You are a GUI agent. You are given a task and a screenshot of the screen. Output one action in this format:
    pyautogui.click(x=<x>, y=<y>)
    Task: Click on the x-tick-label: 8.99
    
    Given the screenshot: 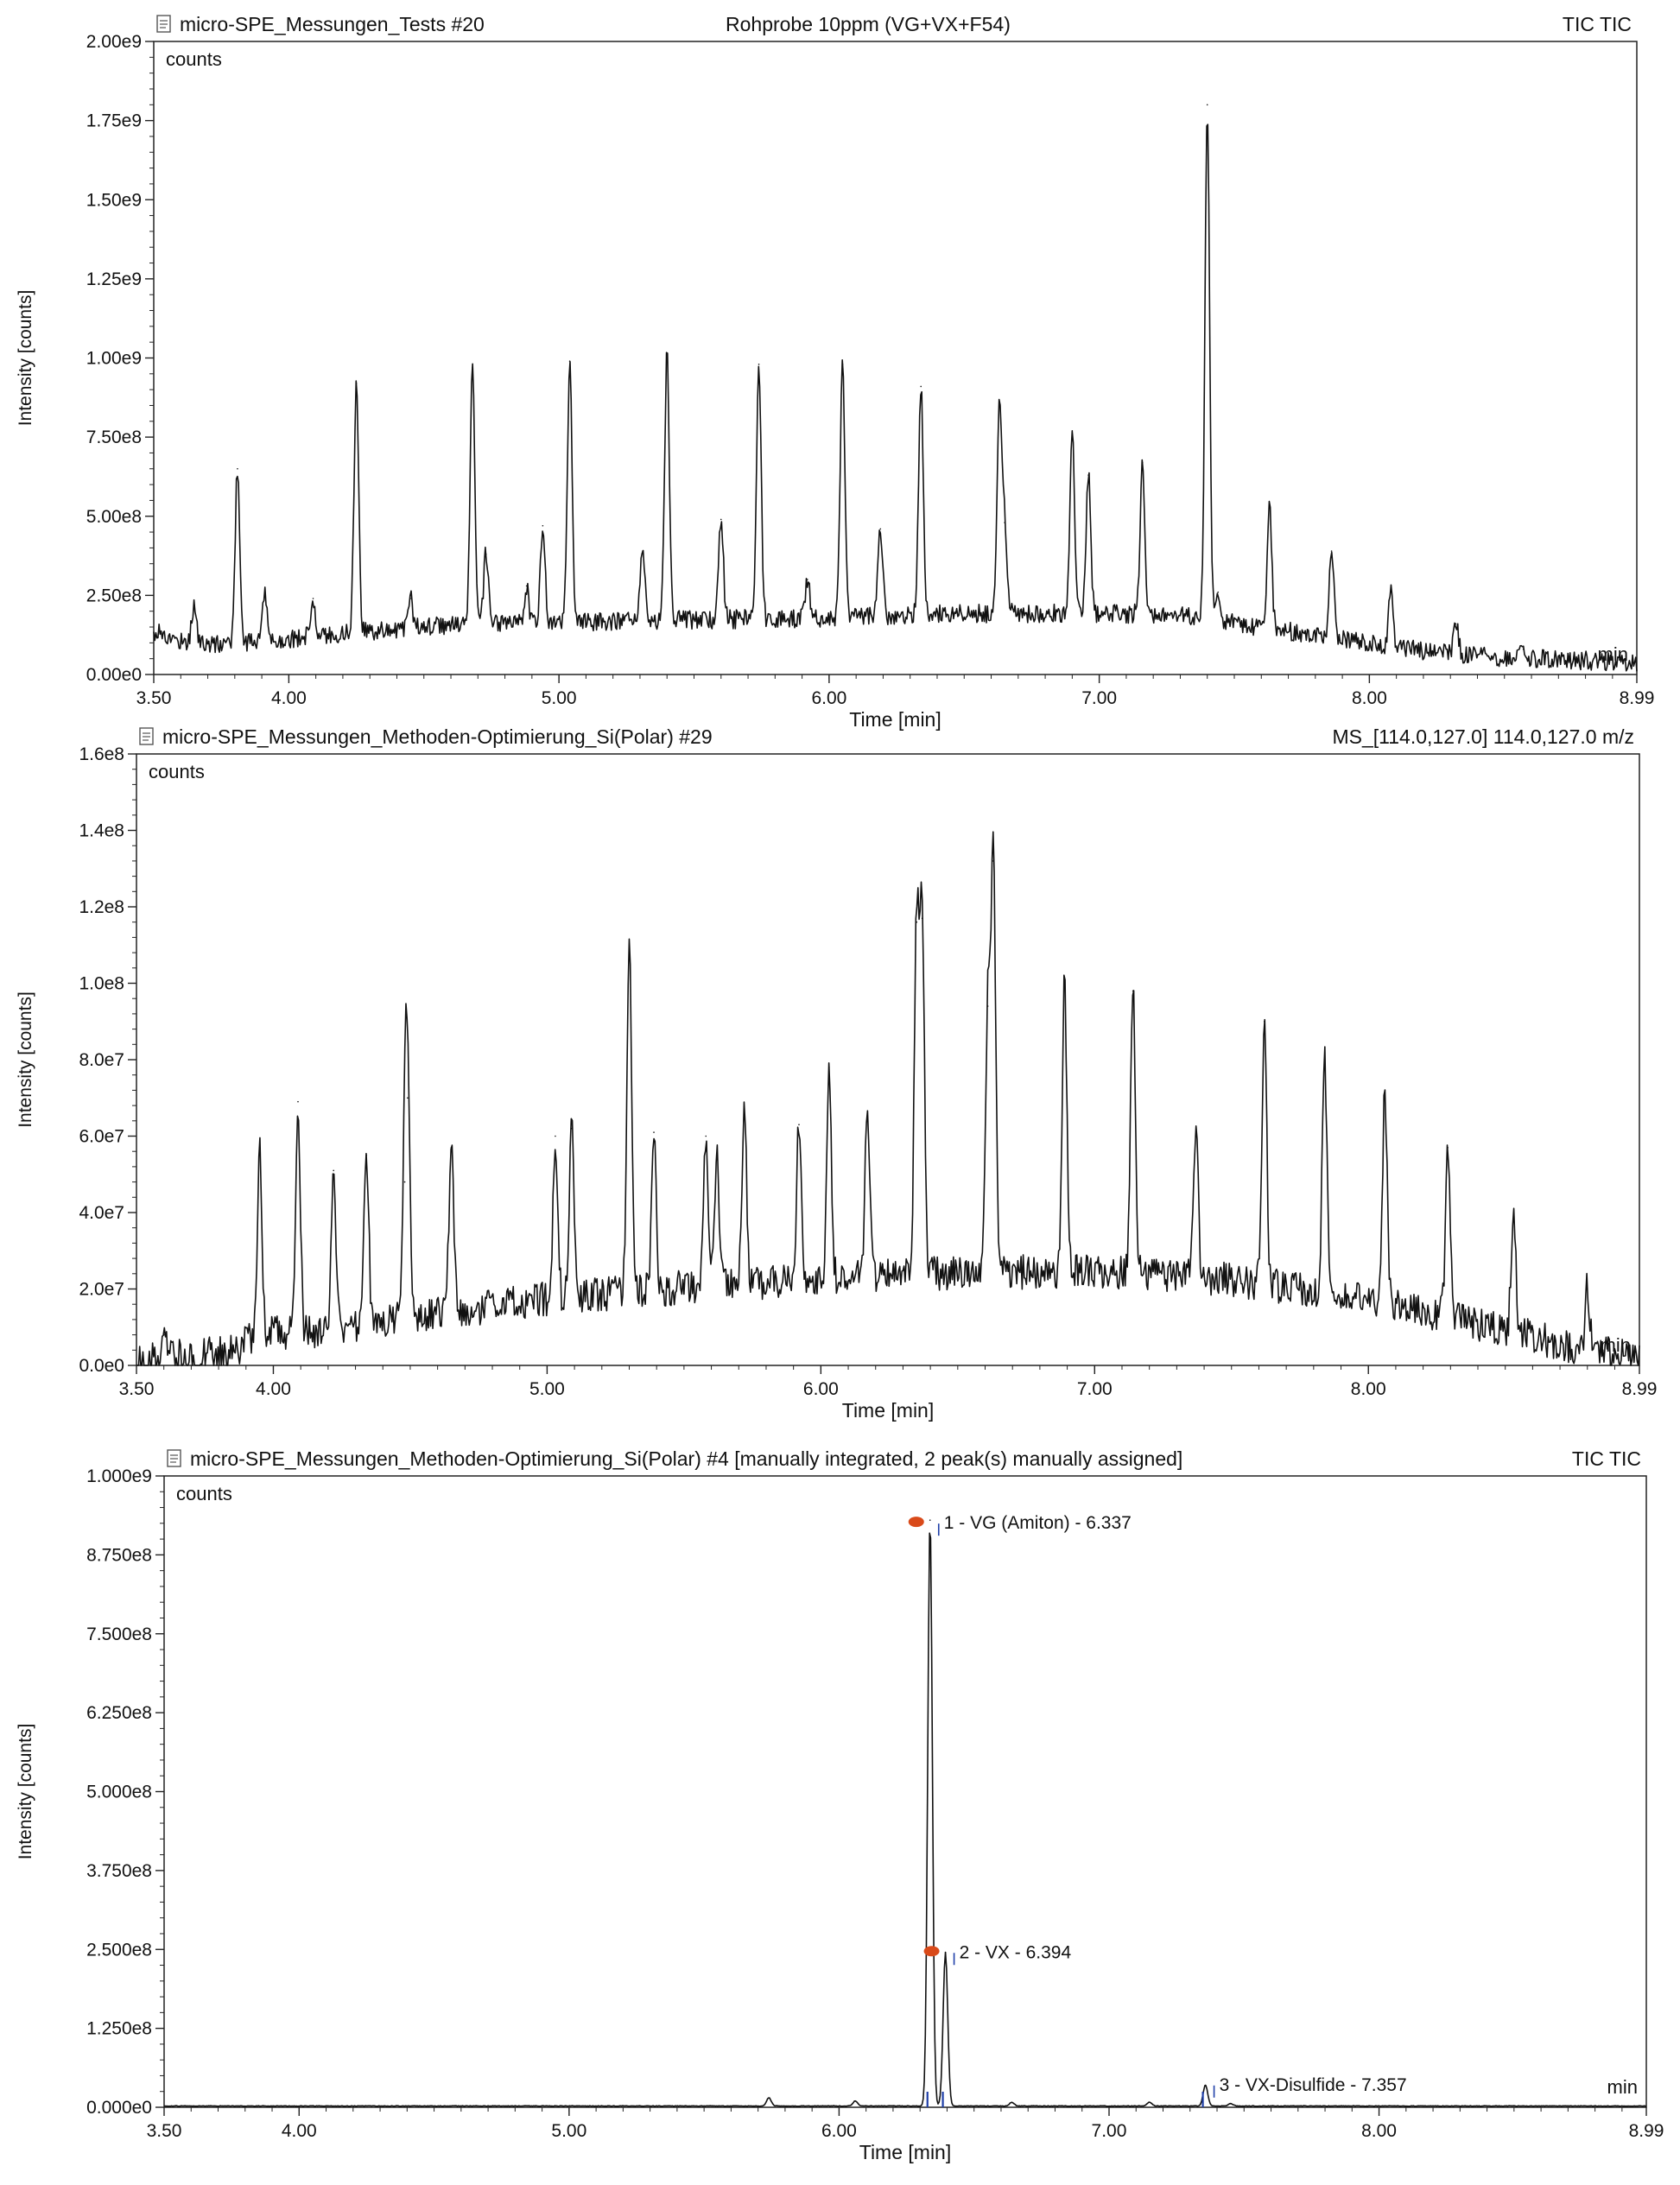 What is the action you would take?
    pyautogui.click(x=1647, y=2131)
    